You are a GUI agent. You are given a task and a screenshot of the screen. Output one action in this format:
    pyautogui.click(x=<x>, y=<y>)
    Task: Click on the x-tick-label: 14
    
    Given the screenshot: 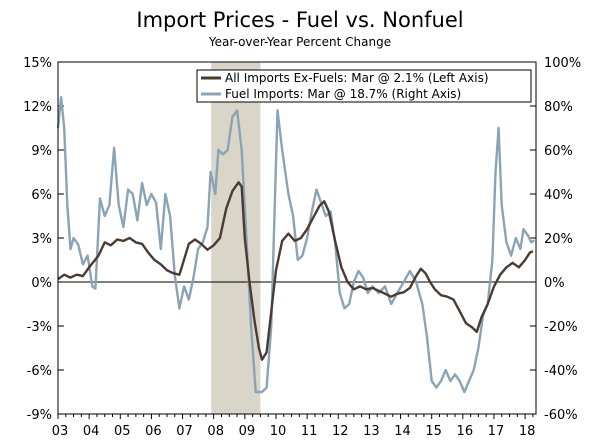 What is the action you would take?
    pyautogui.click(x=402, y=431)
    